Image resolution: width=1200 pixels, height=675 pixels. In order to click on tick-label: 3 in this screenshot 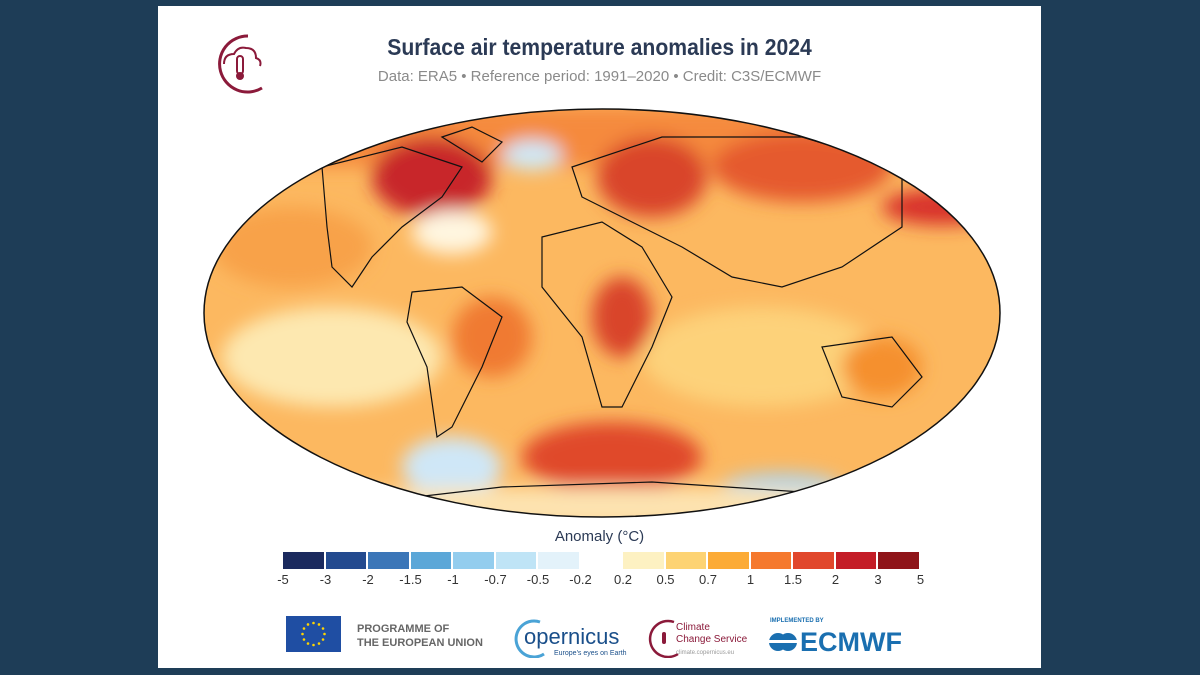, I will do `click(878, 579)`.